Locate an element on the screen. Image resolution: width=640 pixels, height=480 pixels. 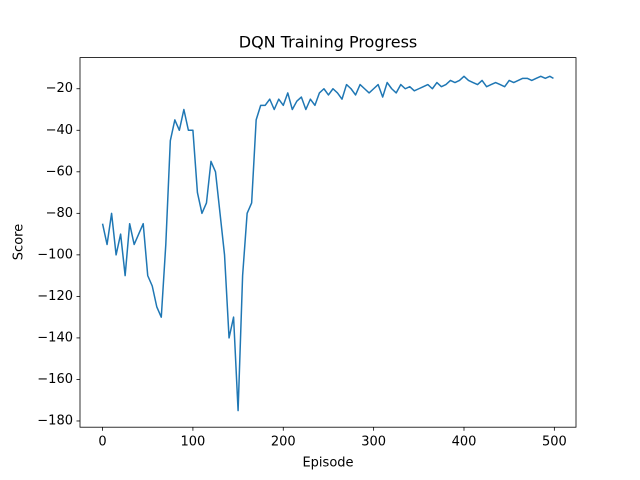
y-tick-label: −100 is located at coordinates (55, 254).